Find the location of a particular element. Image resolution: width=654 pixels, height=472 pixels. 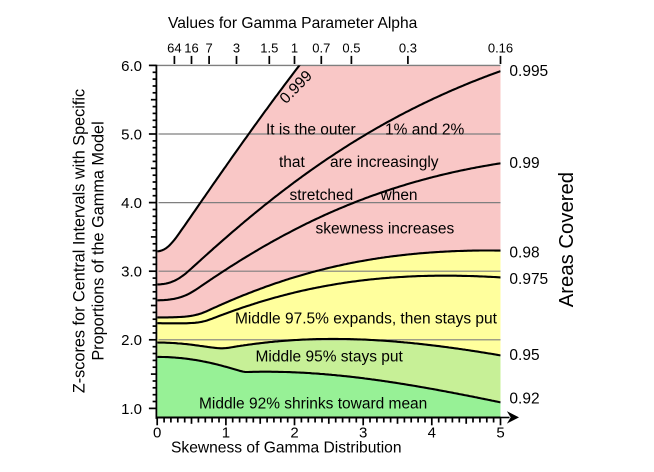

svg-text: Middle 92% shrinks toward mean is located at coordinates (313, 404).